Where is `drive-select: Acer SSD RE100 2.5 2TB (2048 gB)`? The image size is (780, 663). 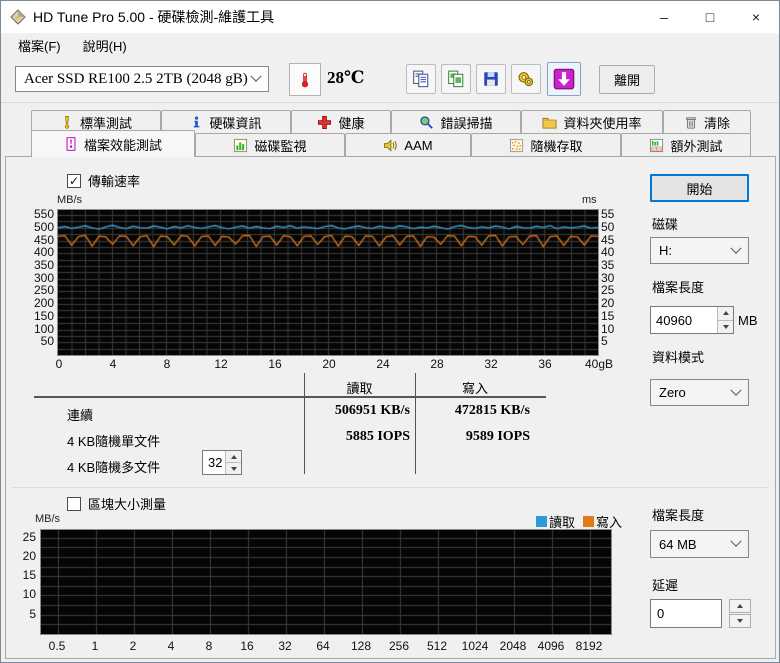 drive-select: Acer SSD RE100 2.5 2TB (2048 gB) is located at coordinates (142, 79).